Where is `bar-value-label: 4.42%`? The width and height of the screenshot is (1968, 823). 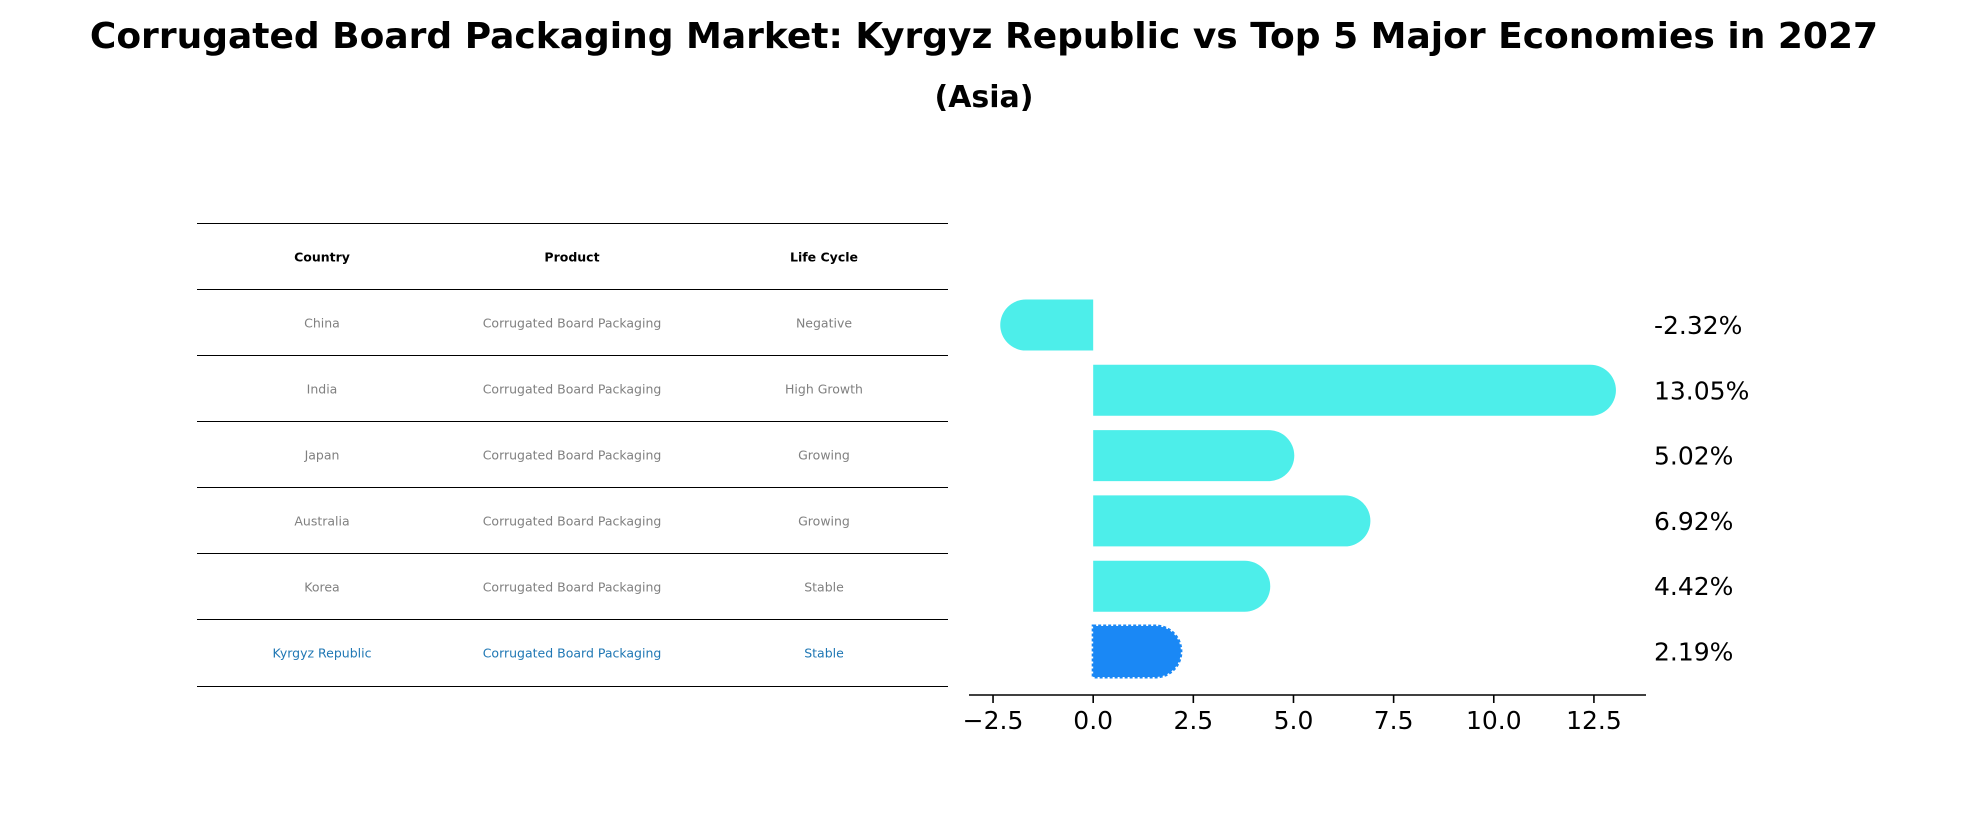
bar-value-label: 4.42% is located at coordinates (1693, 586).